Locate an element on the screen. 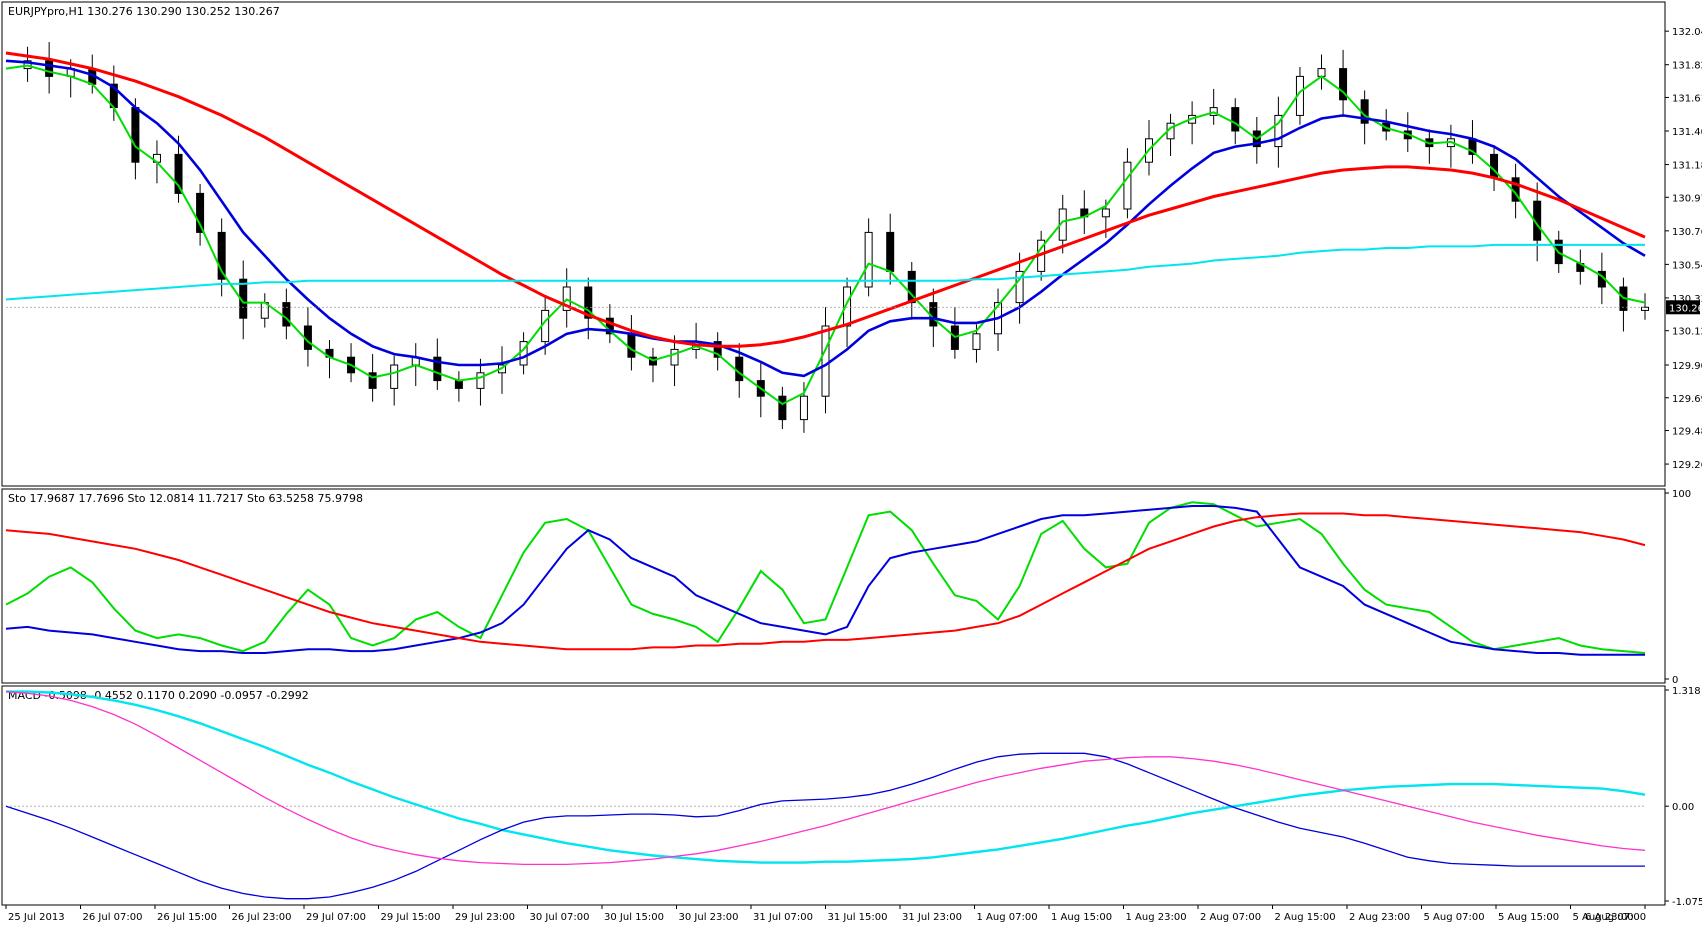 The height and width of the screenshot is (925, 1702). macd-y-tick-label: -1.0756 is located at coordinates (1687, 902).